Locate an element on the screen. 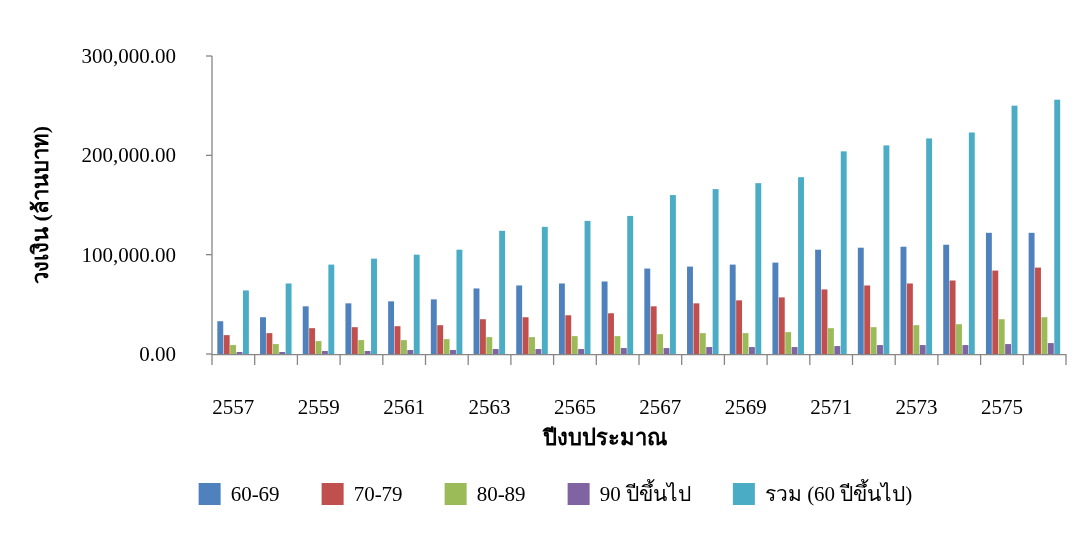 The height and width of the screenshot is (534, 1091). legend-label: 90 ปีขึ้นไป is located at coordinates (645, 492).